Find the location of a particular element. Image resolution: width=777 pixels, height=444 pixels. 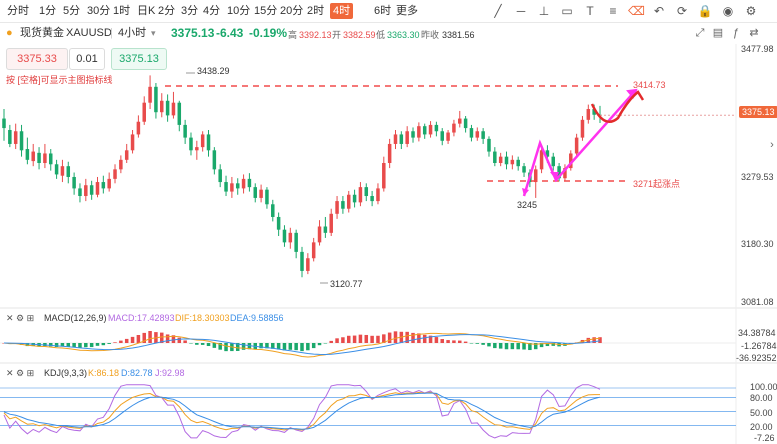

chevron-right-icon: › is located at coordinates (772, 145).